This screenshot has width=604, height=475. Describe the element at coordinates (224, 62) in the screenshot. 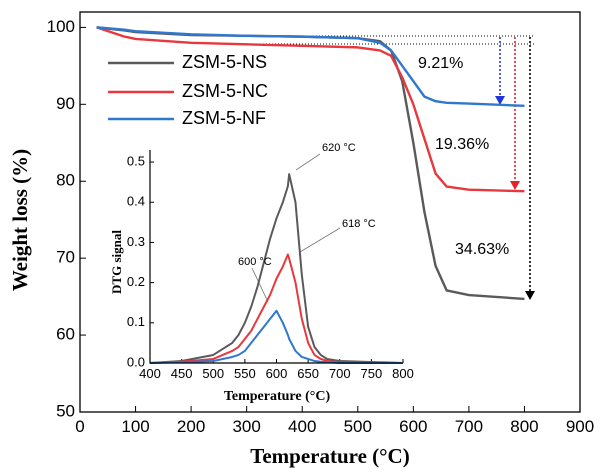

I see `legend-label: ZSM-5-NS` at that location.